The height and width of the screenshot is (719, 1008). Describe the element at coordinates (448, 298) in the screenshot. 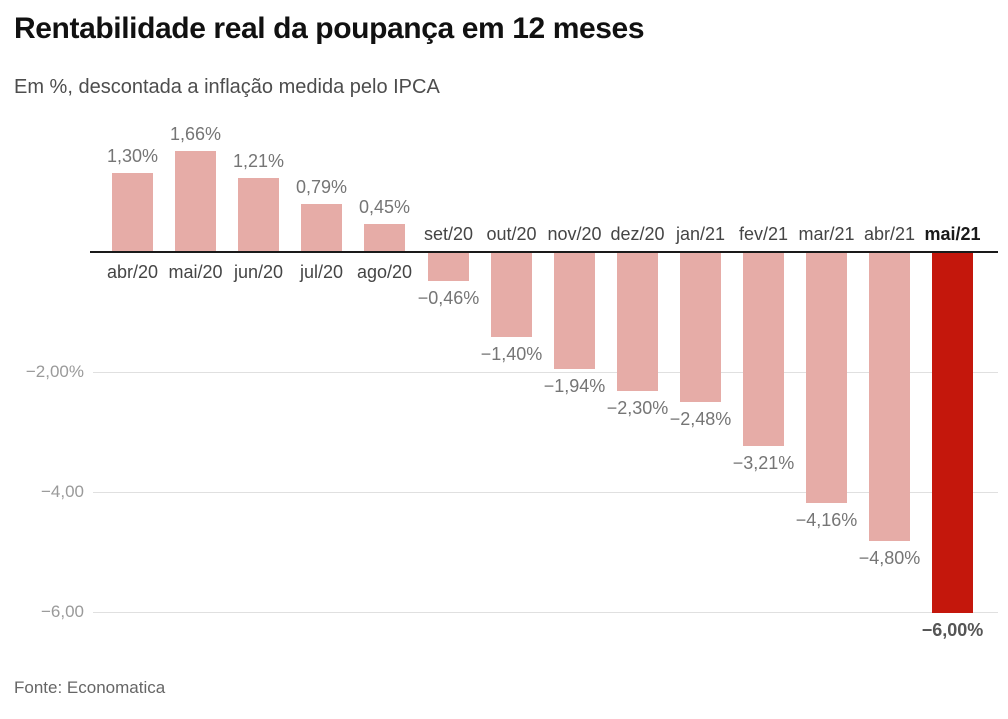

I see `value-label-set-20: −0,46%` at that location.